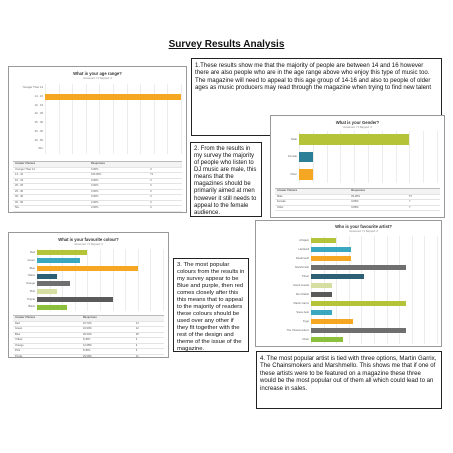 The image size is (453, 453). I want to click on q3-category-label: Yellow, so click(31, 276).